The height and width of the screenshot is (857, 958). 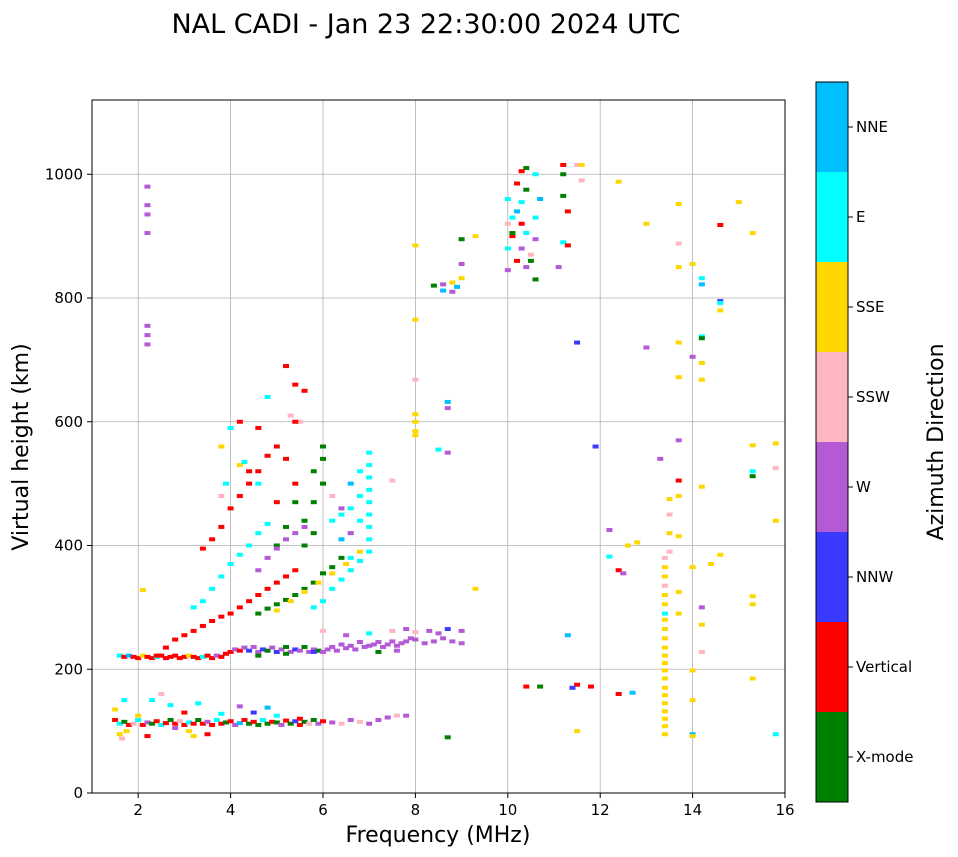 I want to click on x-tick-label: 12, so click(x=600, y=810).